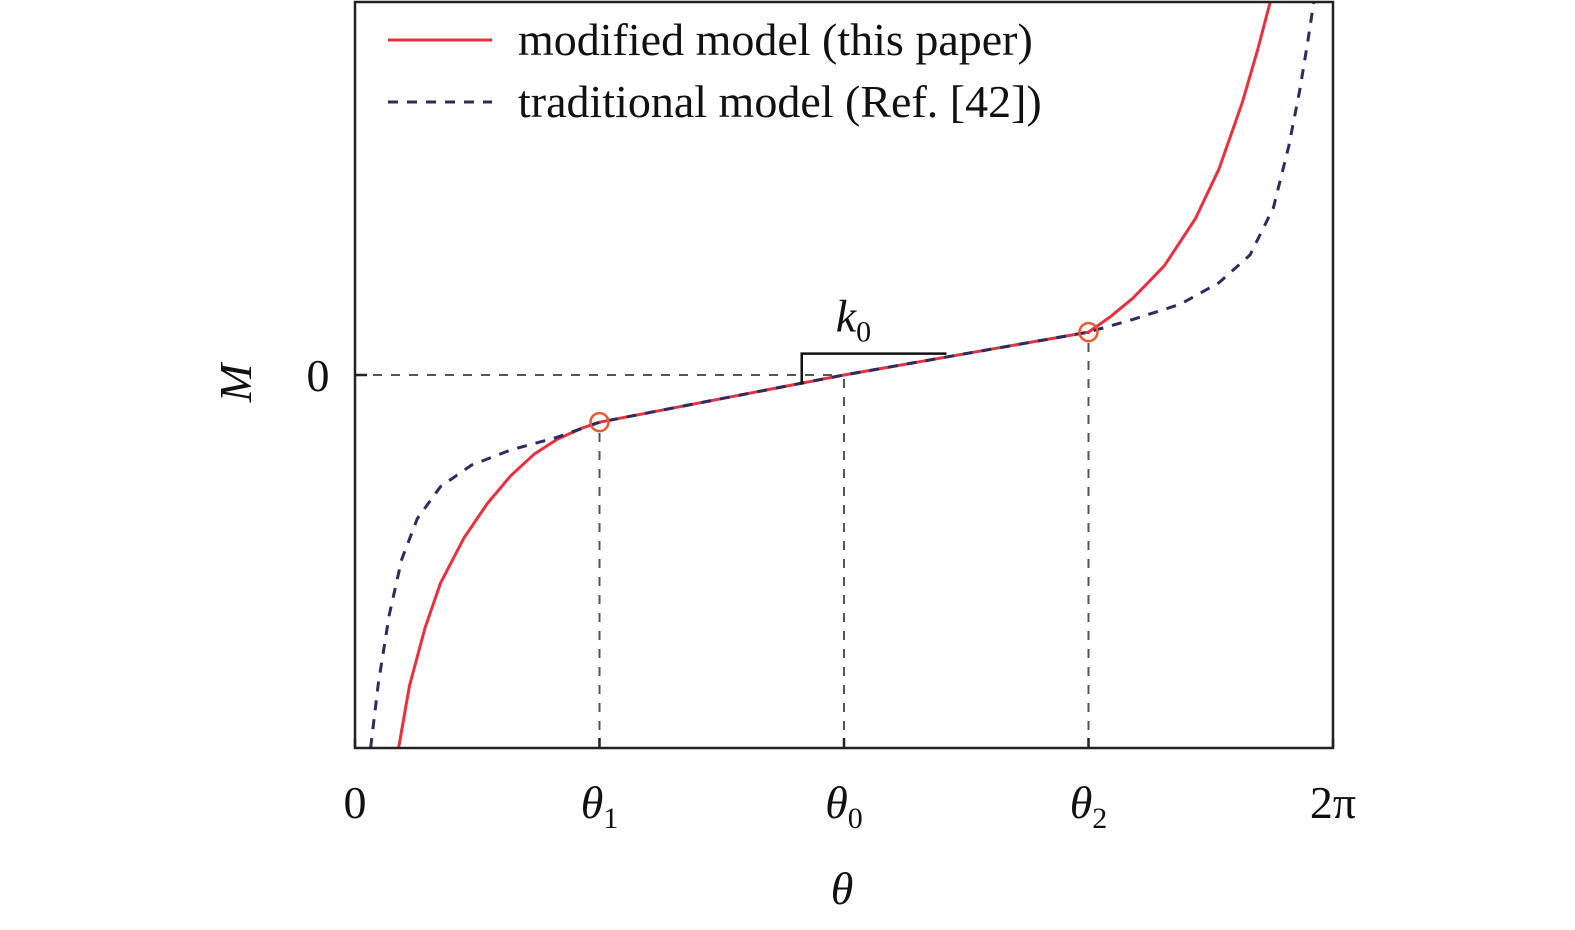  What do you see at coordinates (1089, 806) in the screenshot?
I see `x-tick-label-4: θ2` at bounding box center [1089, 806].